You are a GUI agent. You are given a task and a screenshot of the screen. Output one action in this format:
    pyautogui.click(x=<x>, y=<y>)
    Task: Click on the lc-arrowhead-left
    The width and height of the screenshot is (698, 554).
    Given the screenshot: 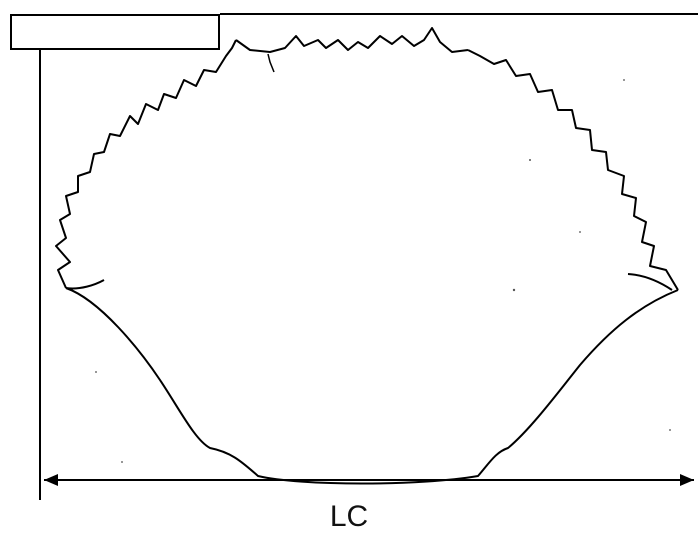 What is the action you would take?
    pyautogui.click(x=51, y=480)
    